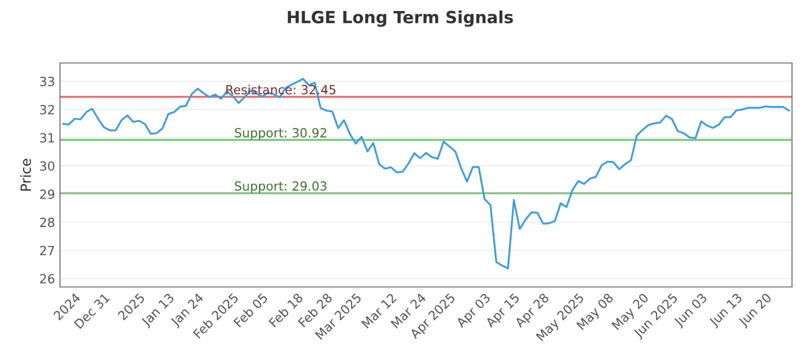 The width and height of the screenshot is (800, 350). What do you see at coordinates (47, 223) in the screenshot?
I see `y-tick-label: 28` at bounding box center [47, 223].